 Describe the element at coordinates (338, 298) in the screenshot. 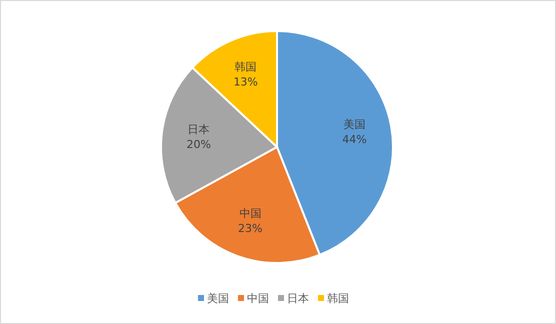

I see `legend-label: 韩国` at that location.